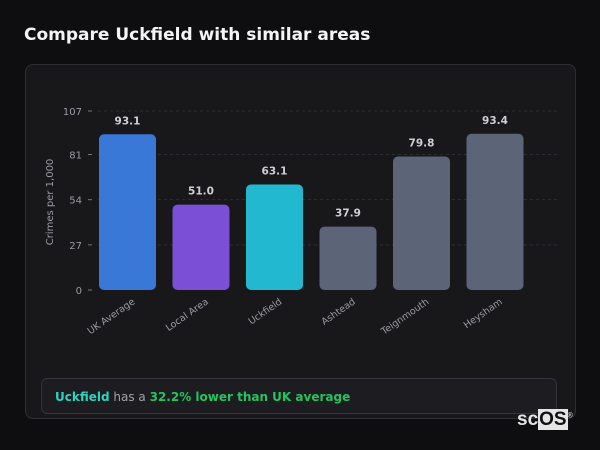 The image size is (600, 450). What do you see at coordinates (129, 397) in the screenshot?
I see `summary-text: has a` at bounding box center [129, 397].